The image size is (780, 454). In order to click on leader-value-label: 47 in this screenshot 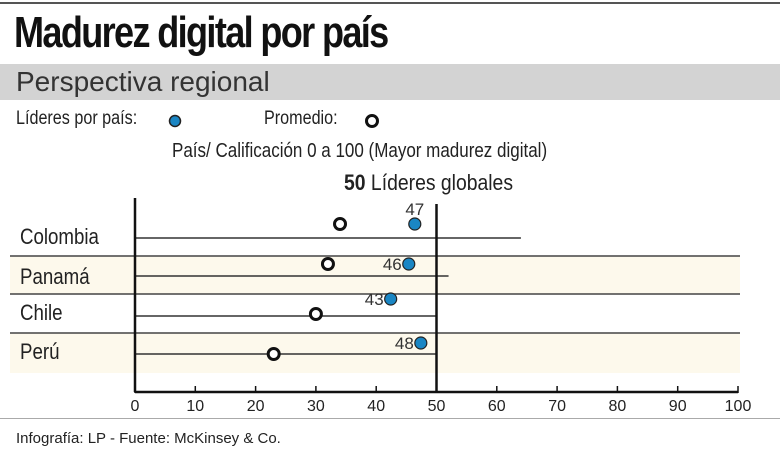, I will do `click(414, 209)`.